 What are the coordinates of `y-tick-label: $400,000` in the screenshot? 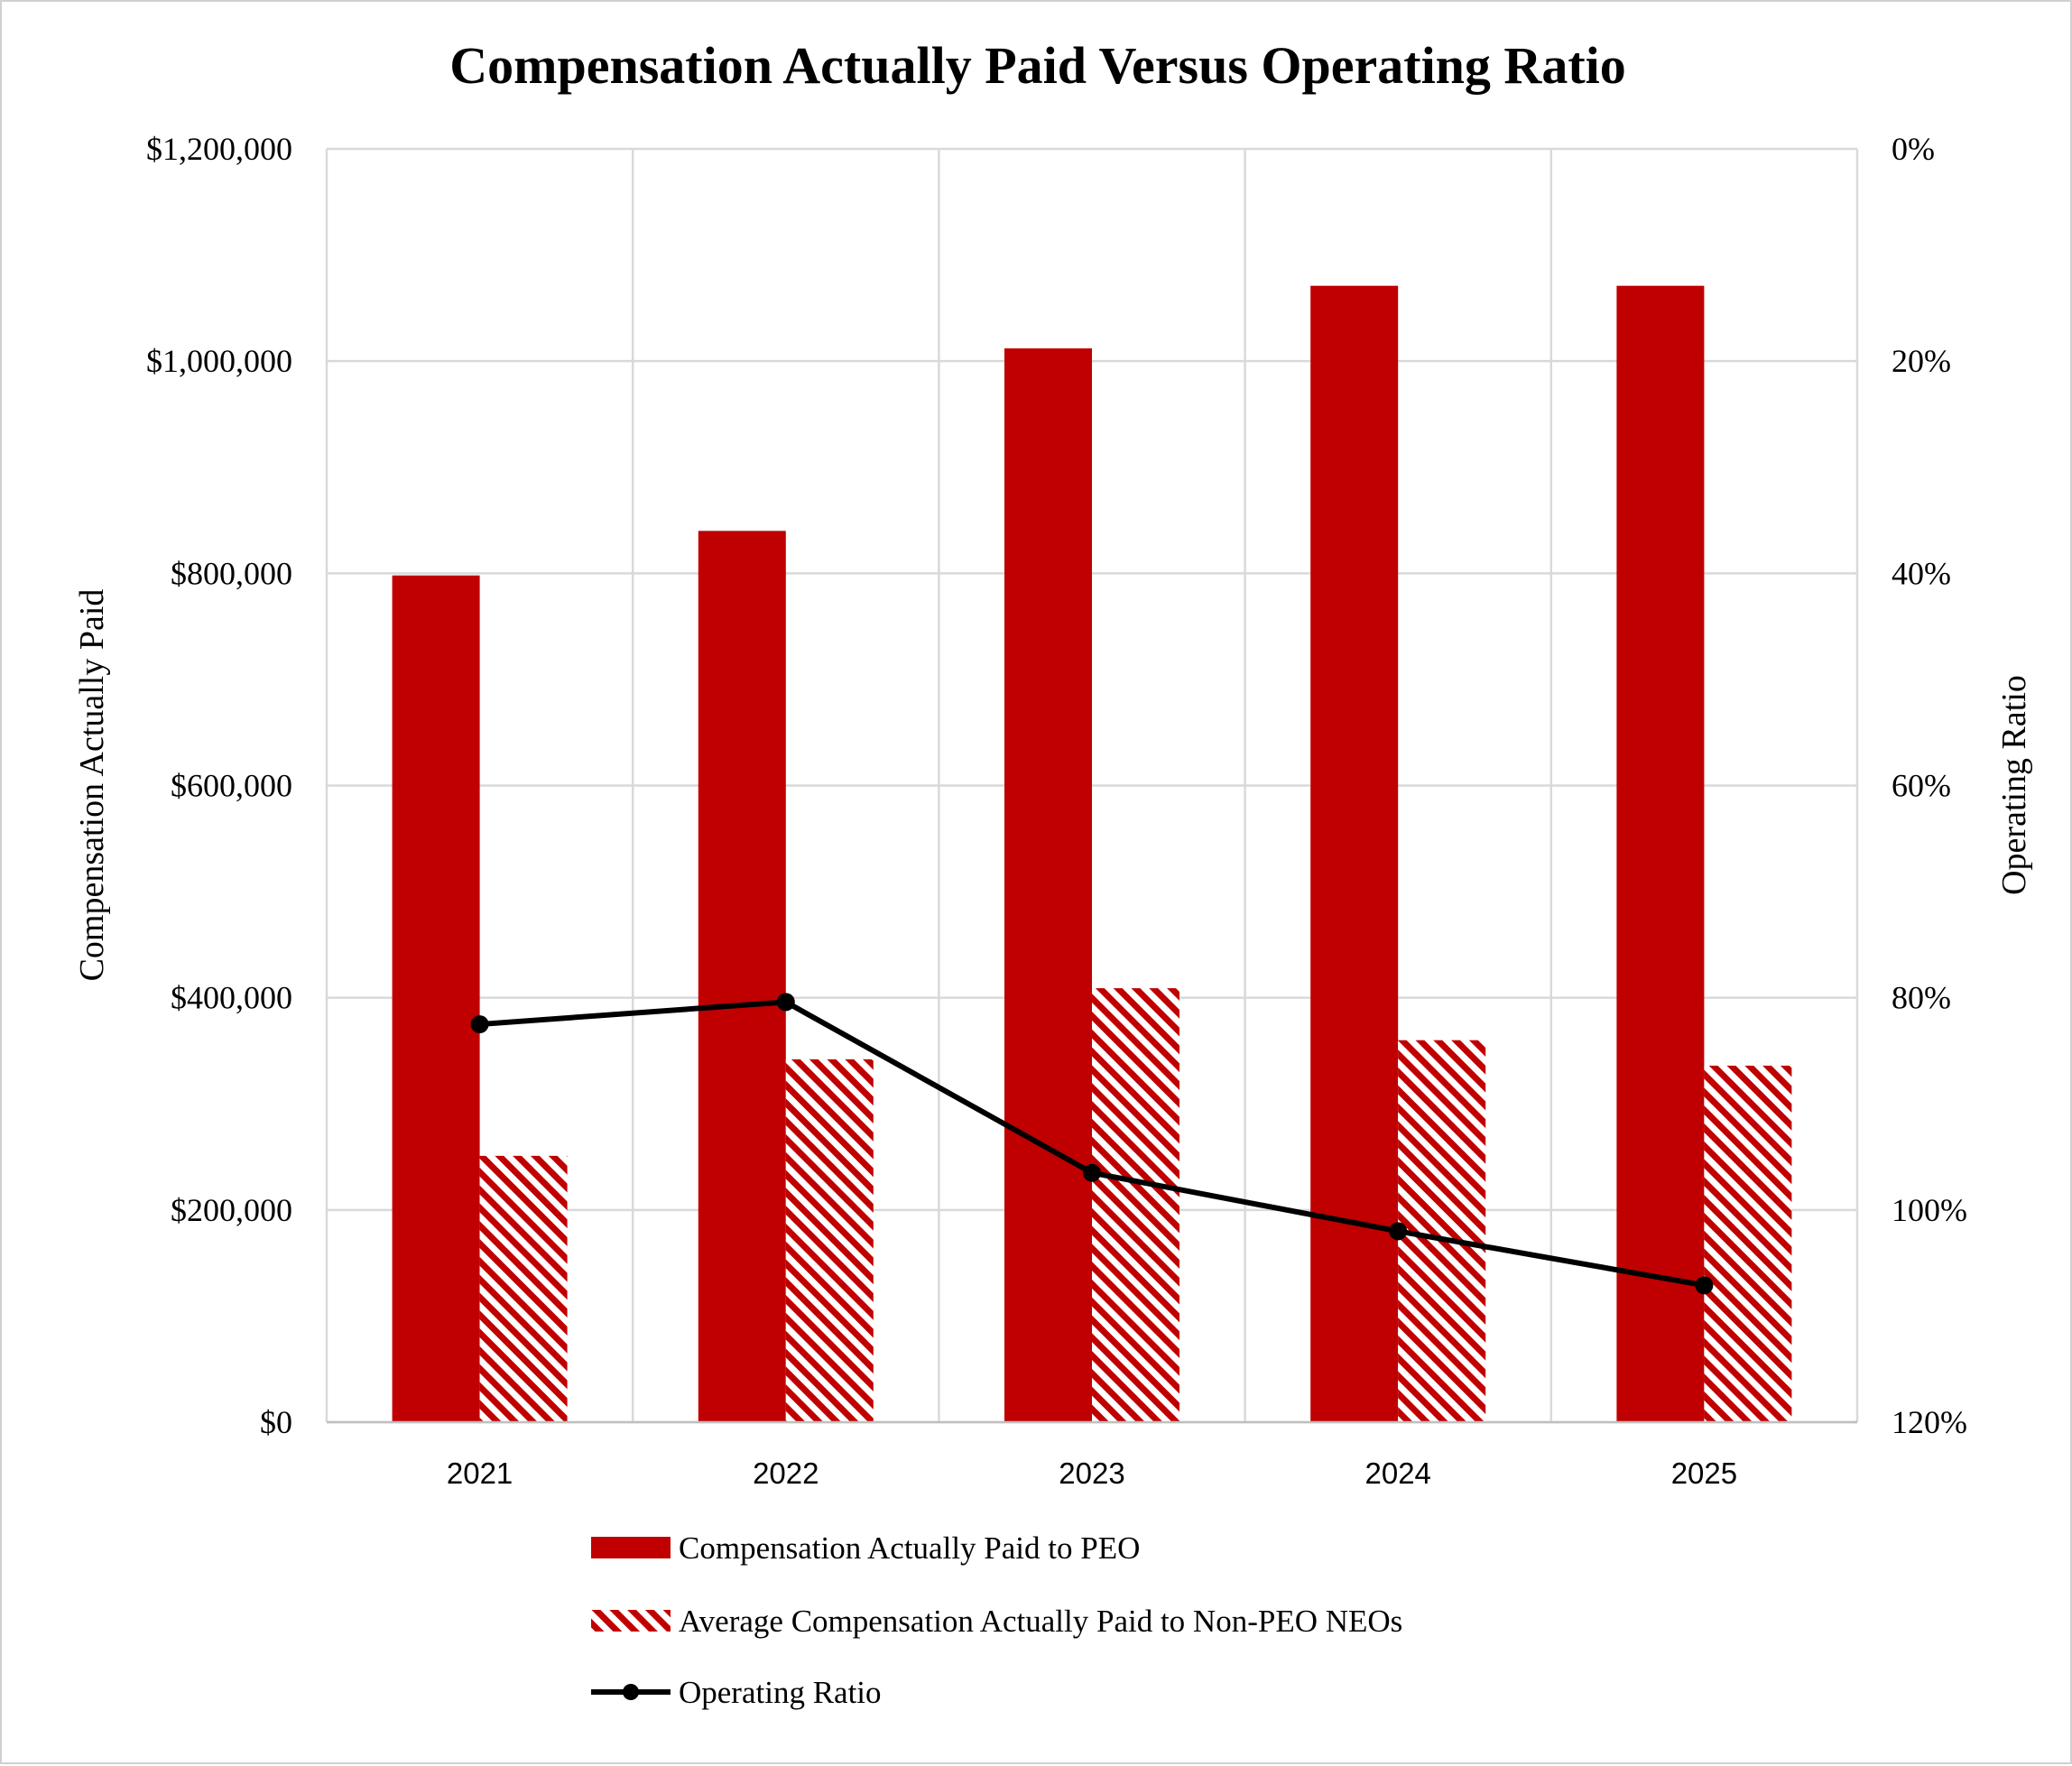 It's located at (231, 998).